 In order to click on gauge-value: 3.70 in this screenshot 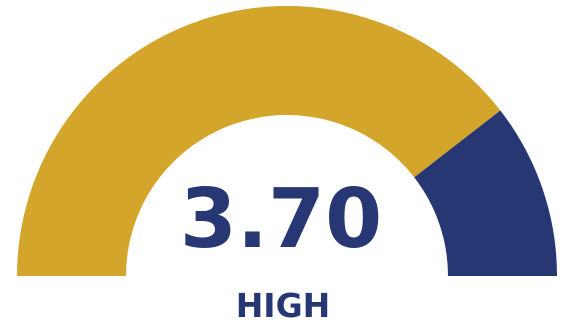, I will do `click(281, 219)`.